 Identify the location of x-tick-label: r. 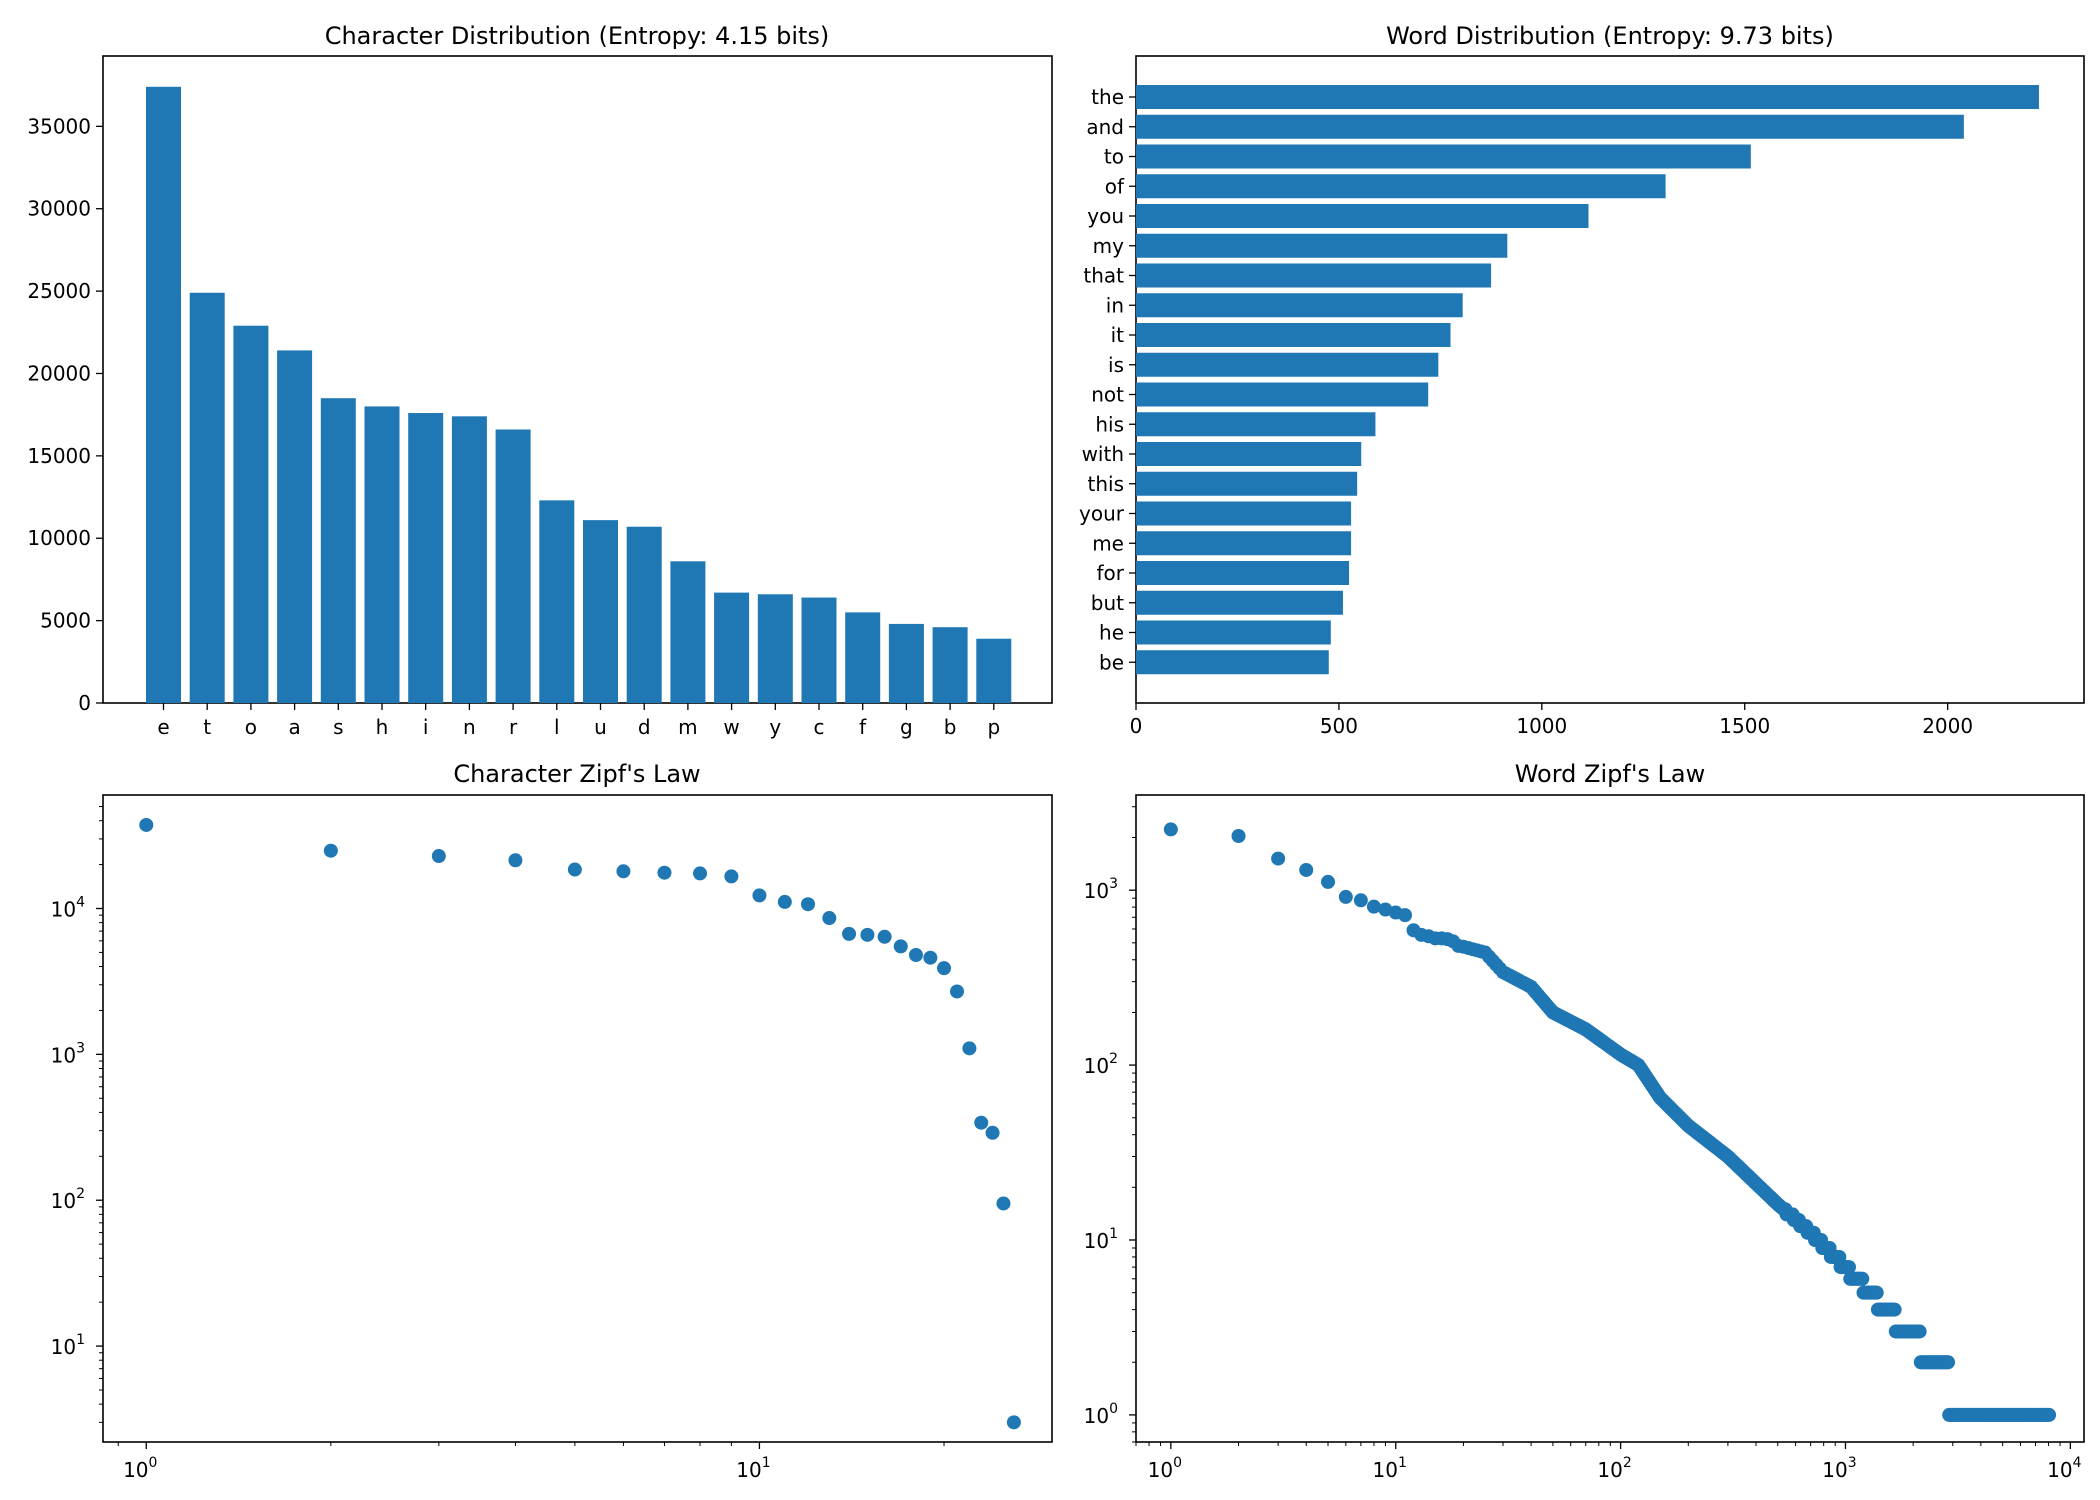
(513, 727).